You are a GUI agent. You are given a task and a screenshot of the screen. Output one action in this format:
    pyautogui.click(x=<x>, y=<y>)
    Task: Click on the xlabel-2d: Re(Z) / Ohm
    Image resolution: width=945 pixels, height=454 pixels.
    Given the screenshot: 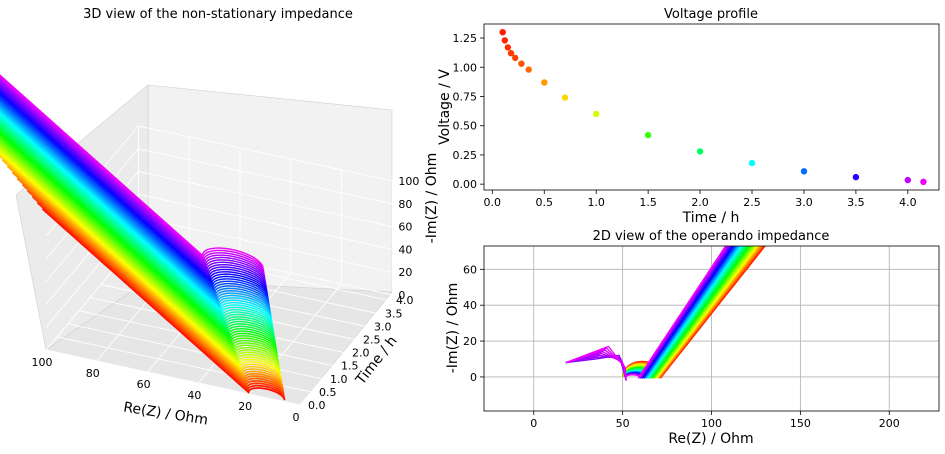 What is the action you would take?
    pyautogui.click(x=710, y=439)
    